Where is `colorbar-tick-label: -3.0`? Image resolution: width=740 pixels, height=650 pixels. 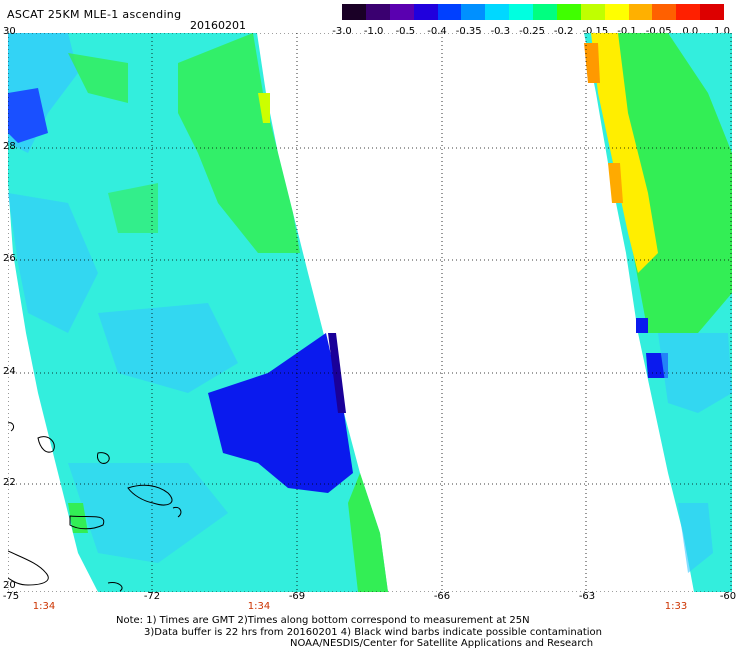 colorbar-tick-label: -3.0 is located at coordinates (342, 31).